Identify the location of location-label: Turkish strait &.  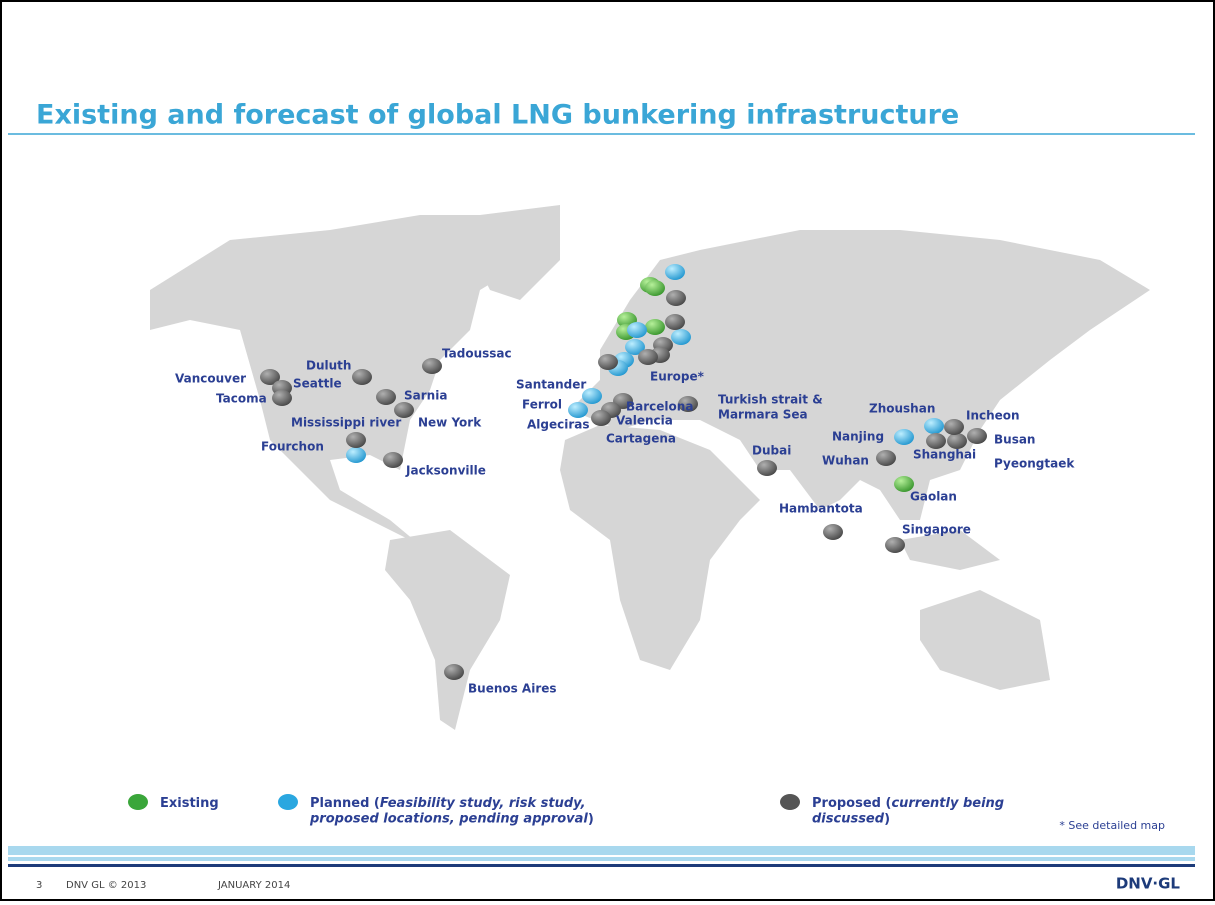
(770, 400).